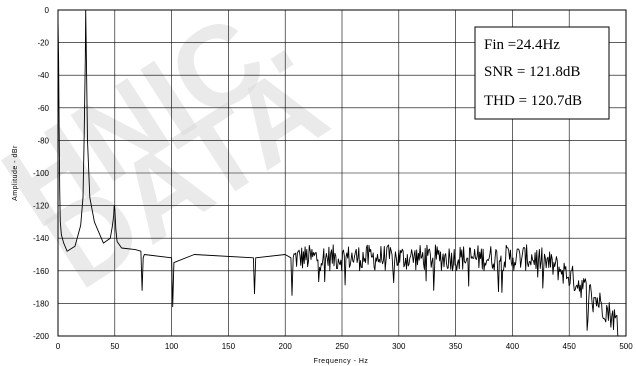 The width and height of the screenshot is (636, 366). I want to click on y-tick-label: -20, so click(43, 43).